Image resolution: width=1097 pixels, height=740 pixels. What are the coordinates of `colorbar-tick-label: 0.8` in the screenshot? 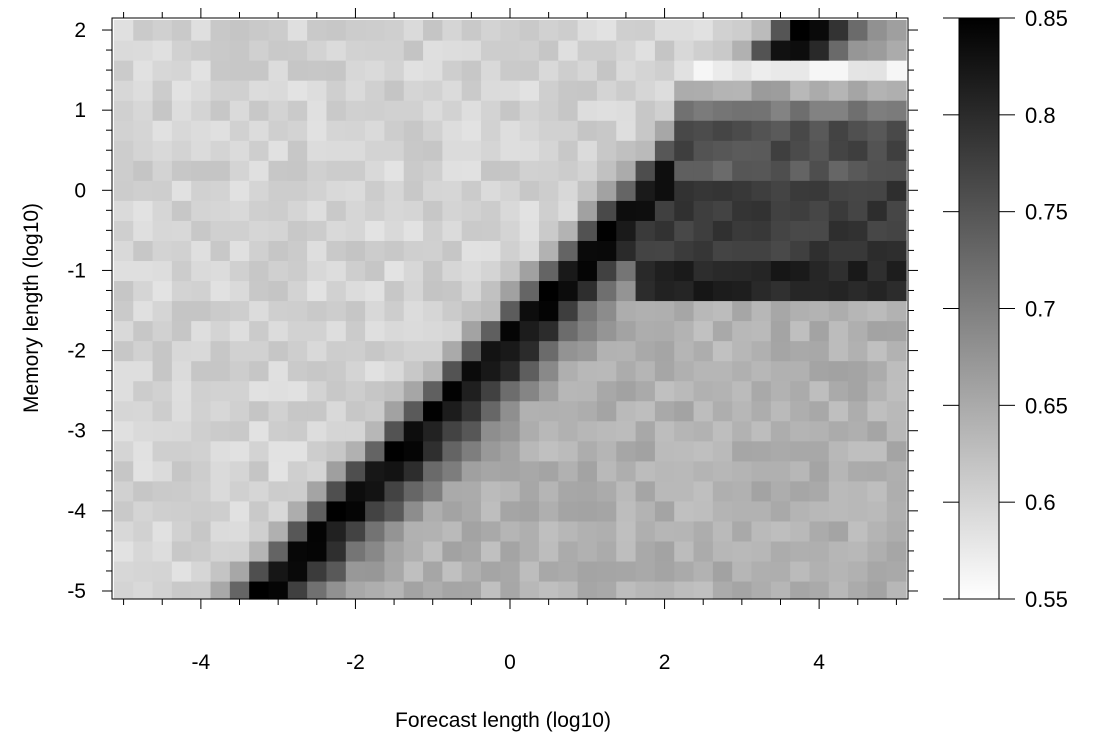 It's located at (1040, 115).